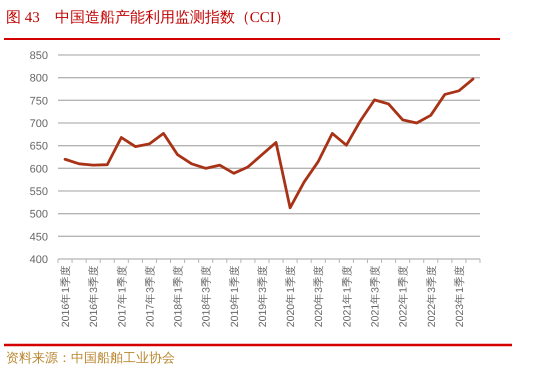 The height and width of the screenshot is (371, 534). I want to click on x-tick-label: 2019年1季度, so click(234, 296).